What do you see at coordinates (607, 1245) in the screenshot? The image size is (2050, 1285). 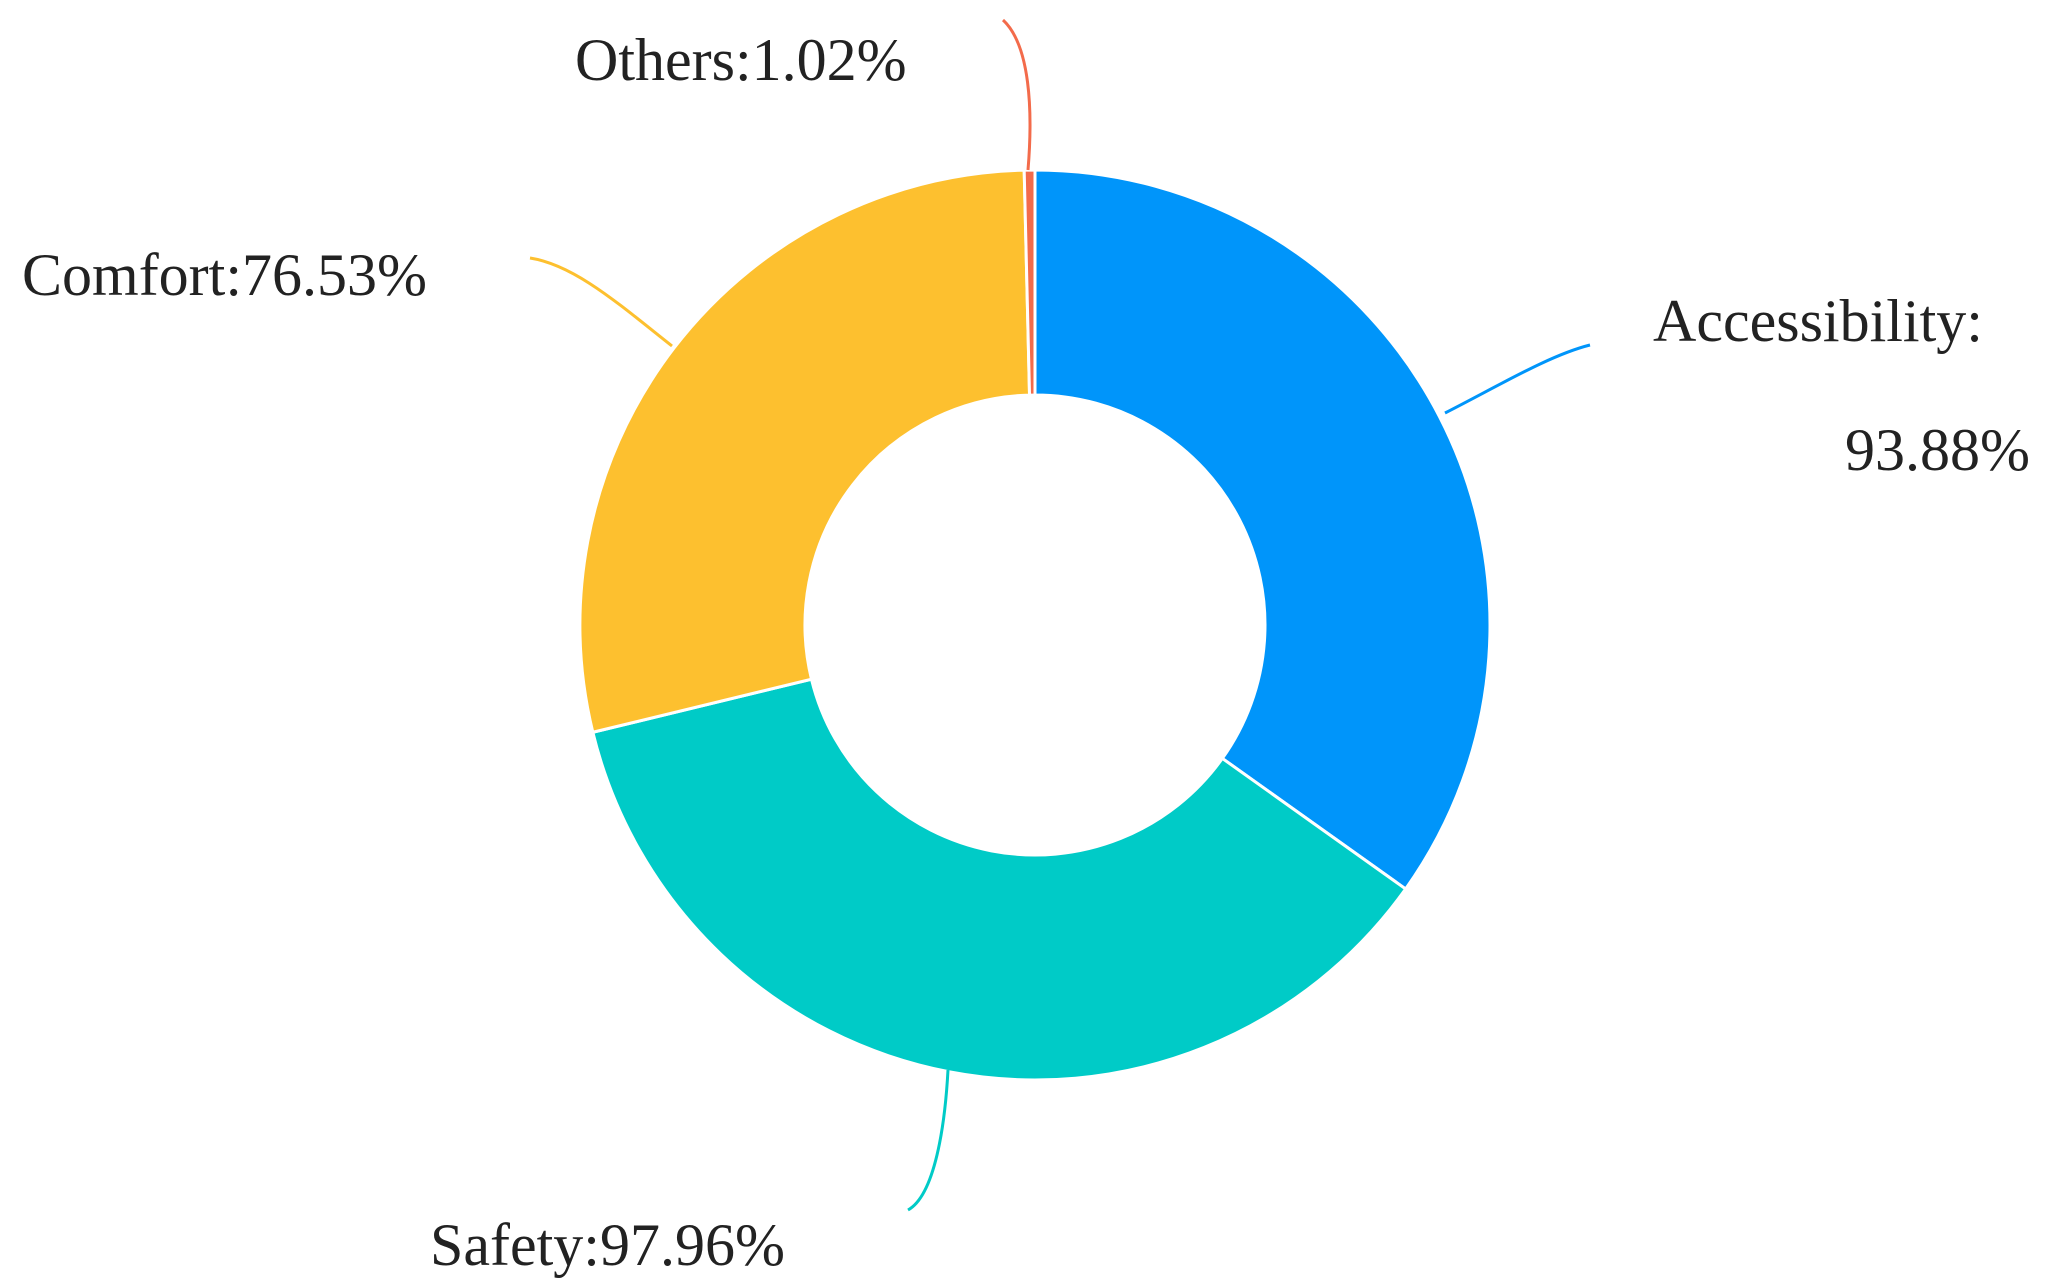 I see `label-safety: Safety:97.96%` at bounding box center [607, 1245].